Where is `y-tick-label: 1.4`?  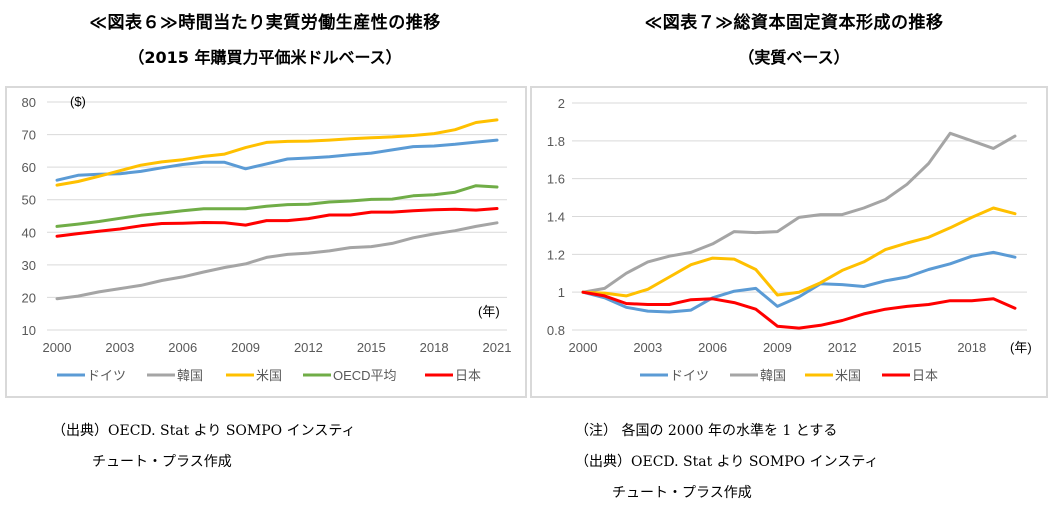
y-tick-label: 1.4 is located at coordinates (556, 217).